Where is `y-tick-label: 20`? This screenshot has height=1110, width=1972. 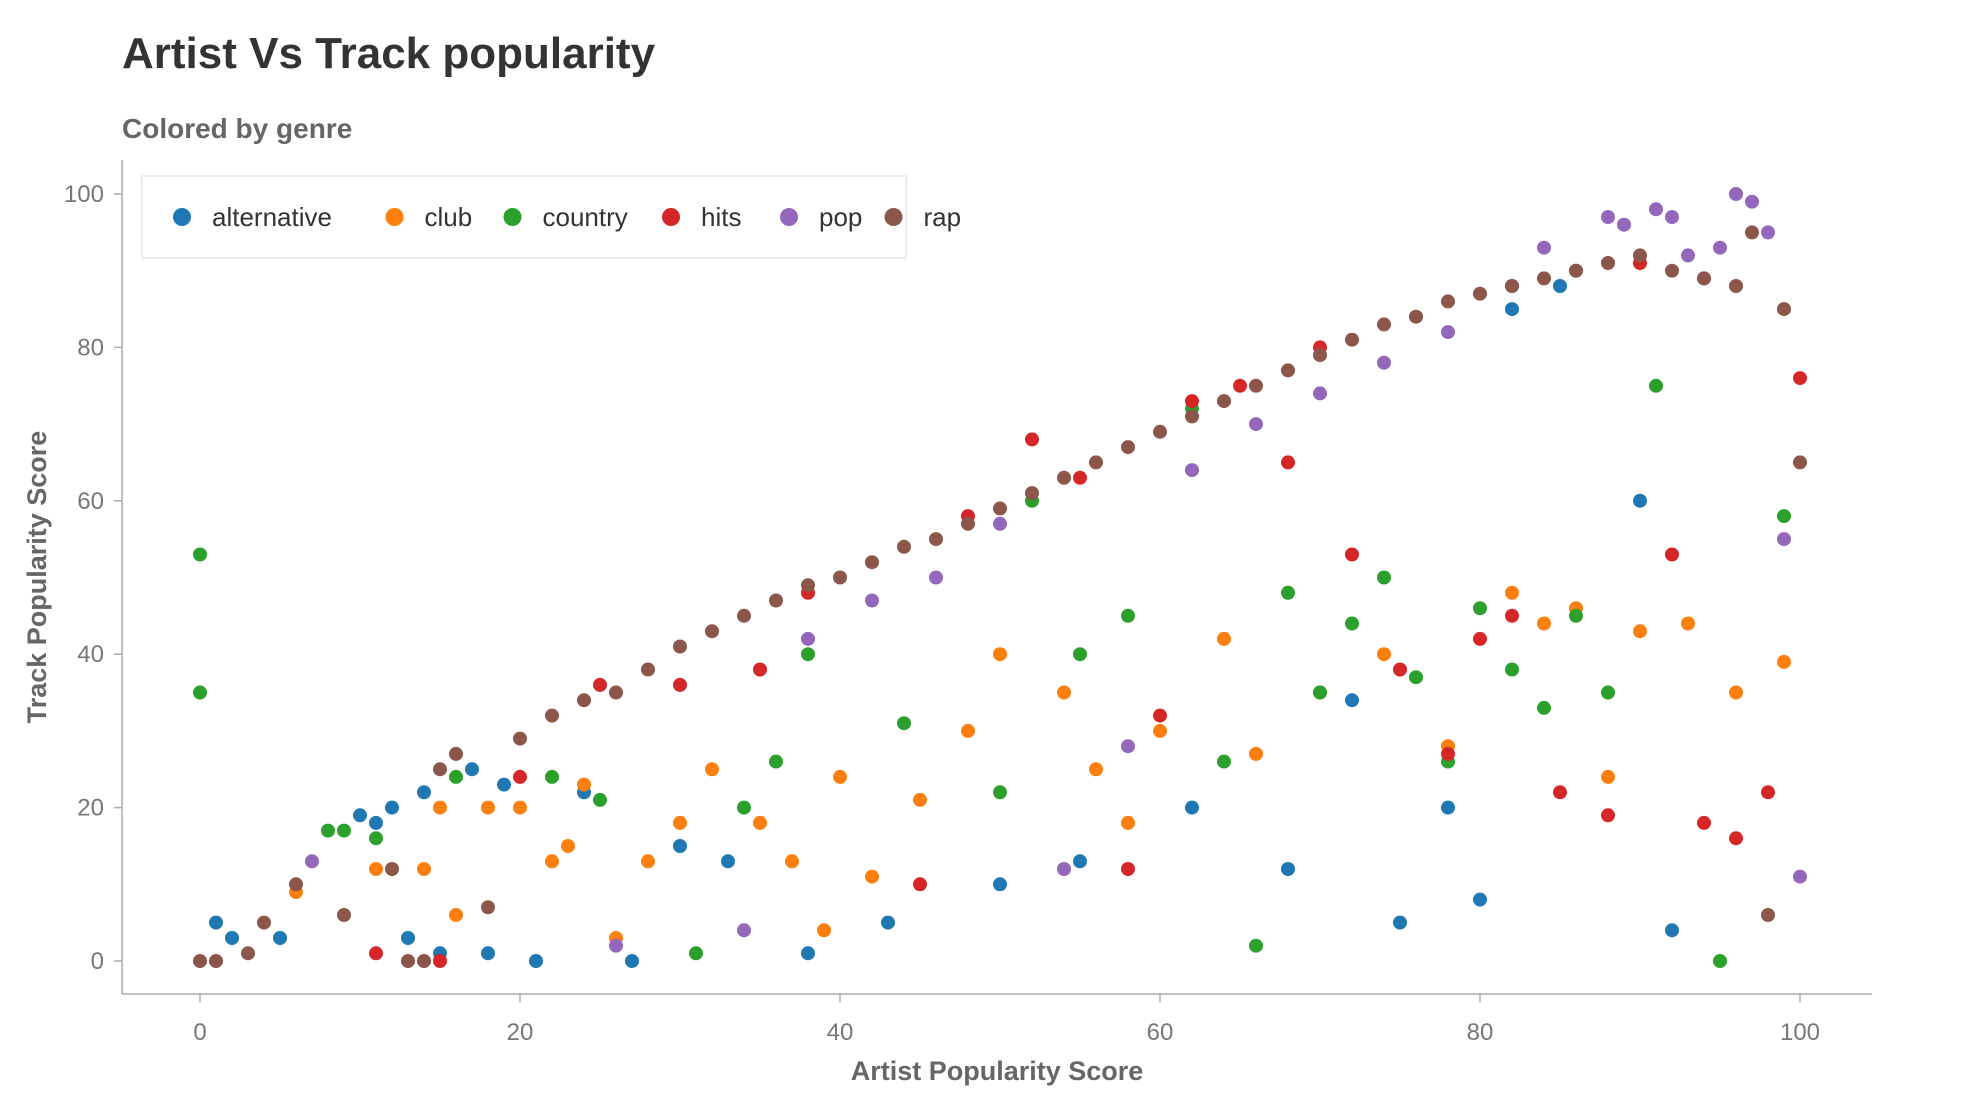 y-tick-label: 20 is located at coordinates (90, 808).